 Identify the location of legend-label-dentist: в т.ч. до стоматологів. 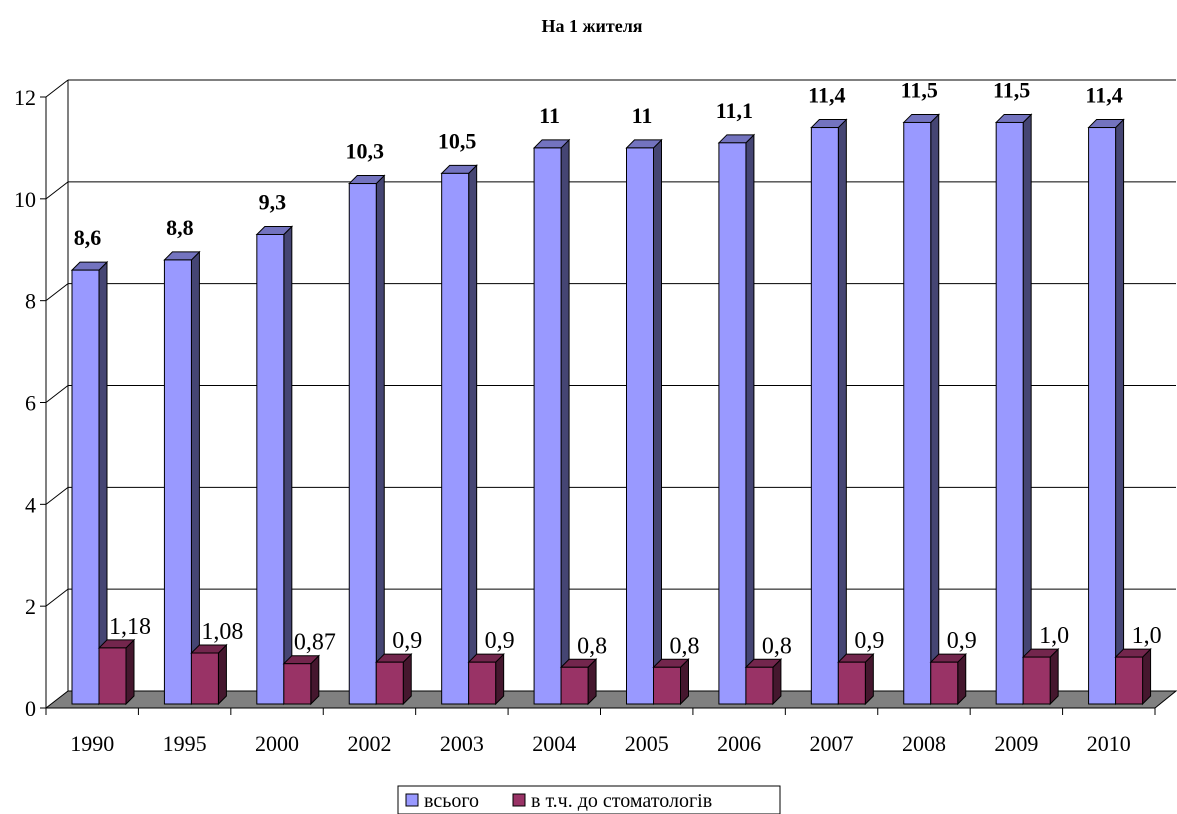
(621, 801).